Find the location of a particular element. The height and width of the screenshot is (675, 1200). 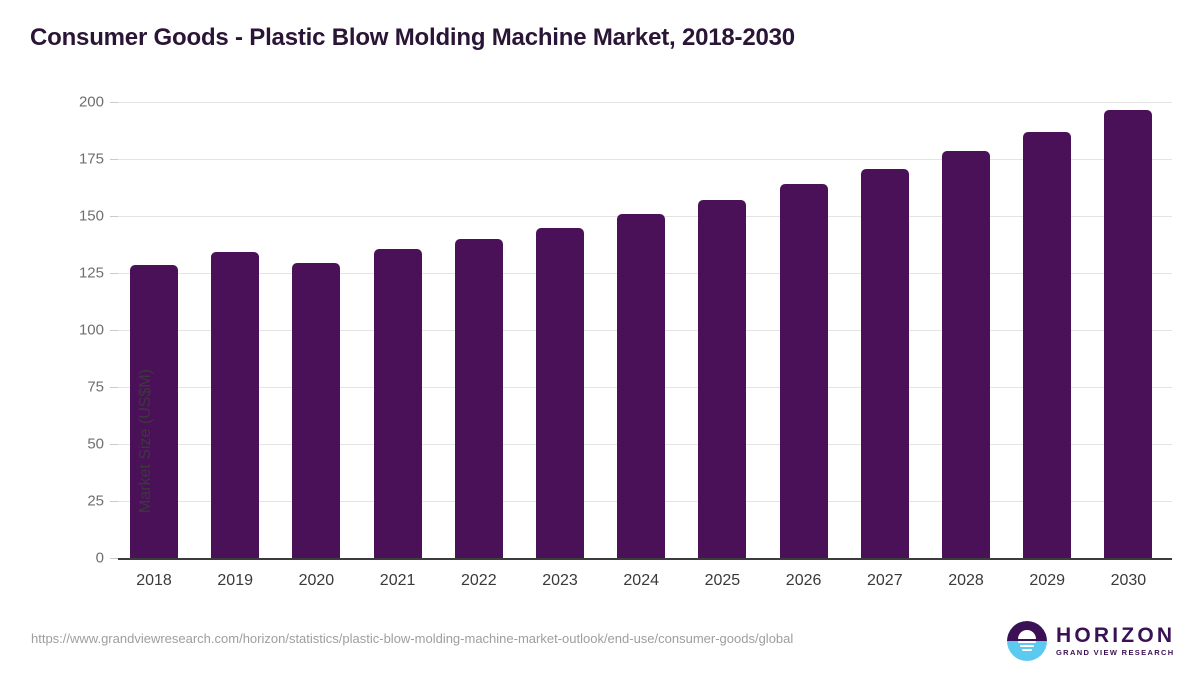

y-tick-label: 150 is located at coordinates (91, 216).